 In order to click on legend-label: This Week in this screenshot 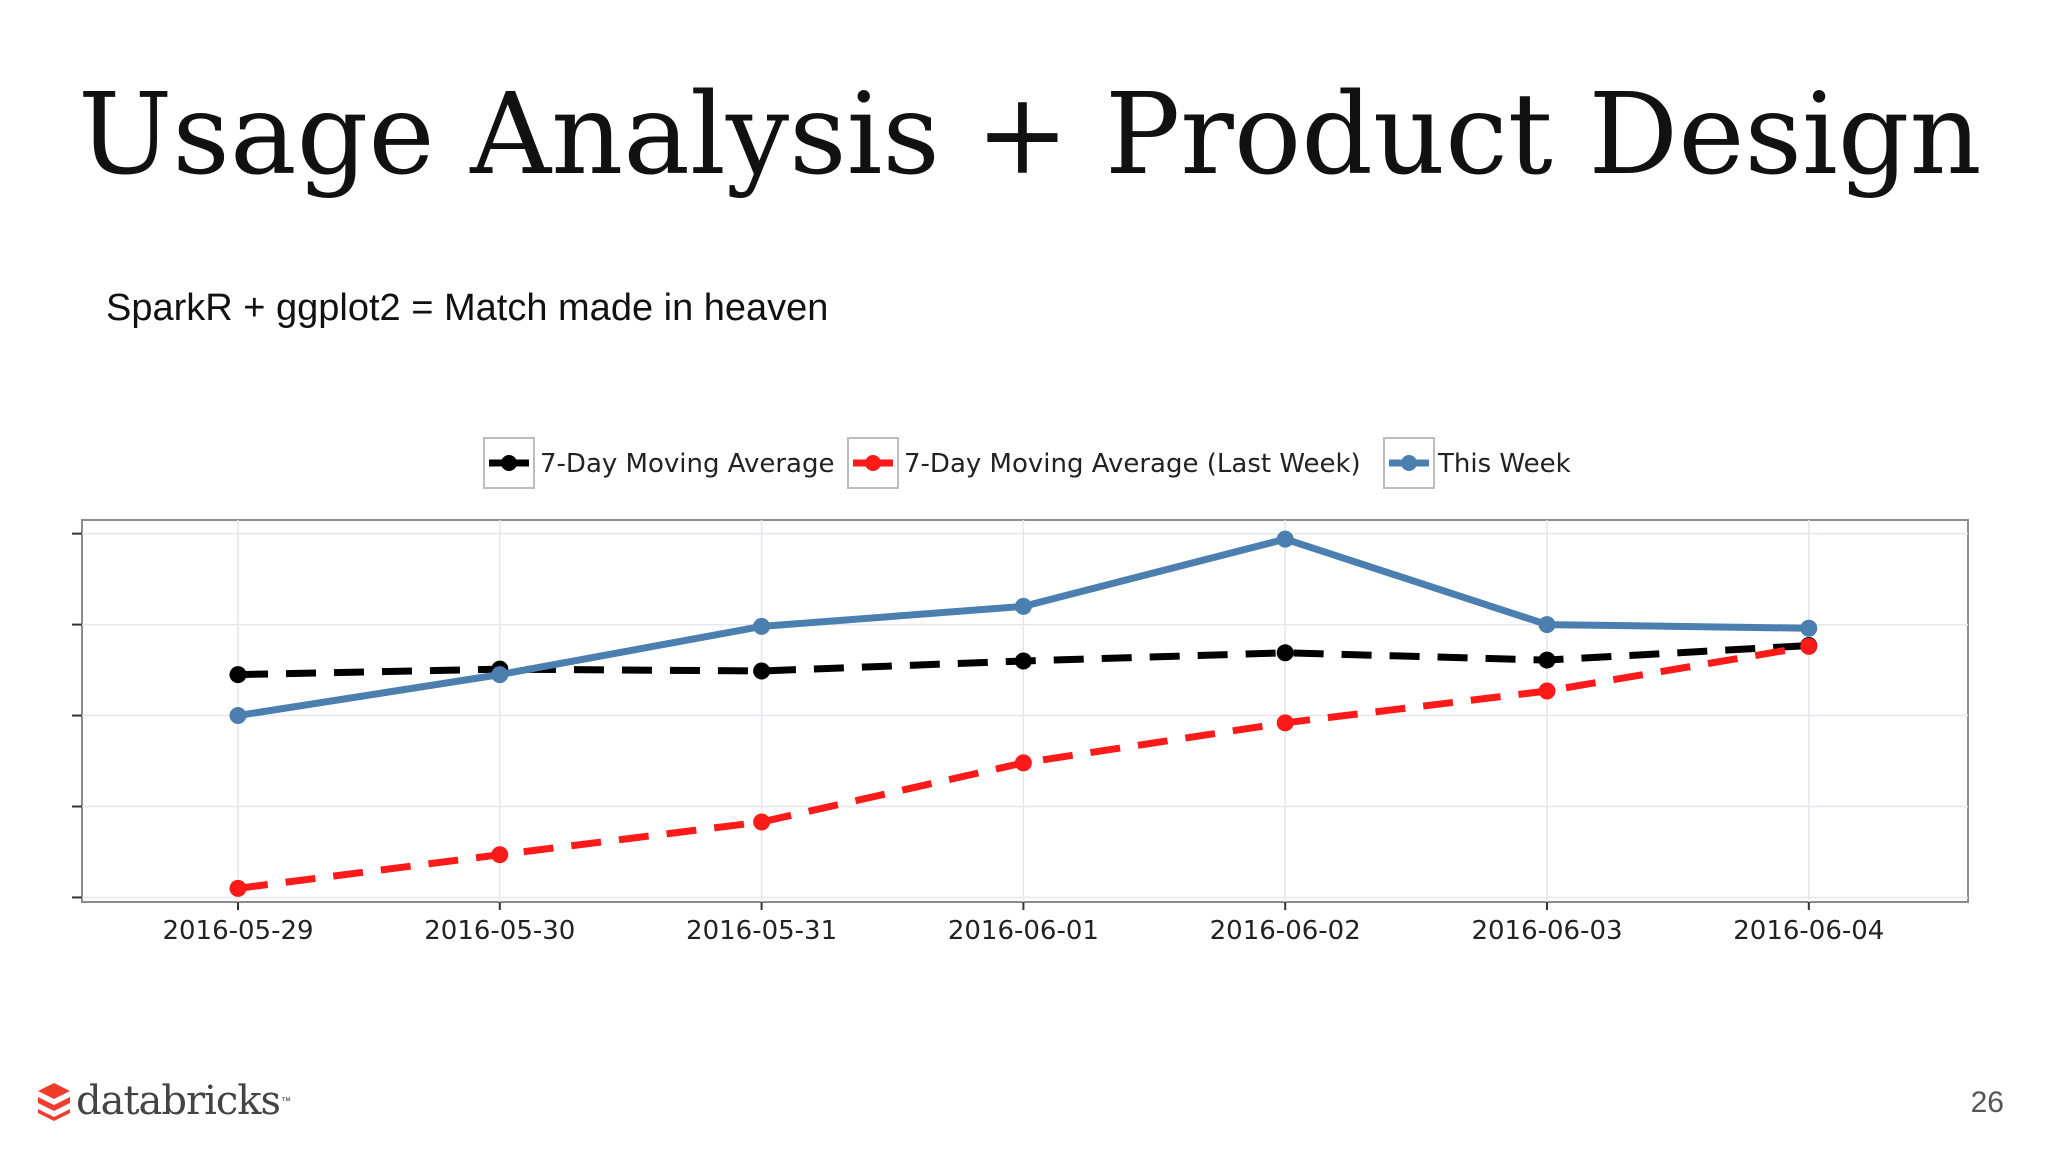, I will do `click(1504, 464)`.